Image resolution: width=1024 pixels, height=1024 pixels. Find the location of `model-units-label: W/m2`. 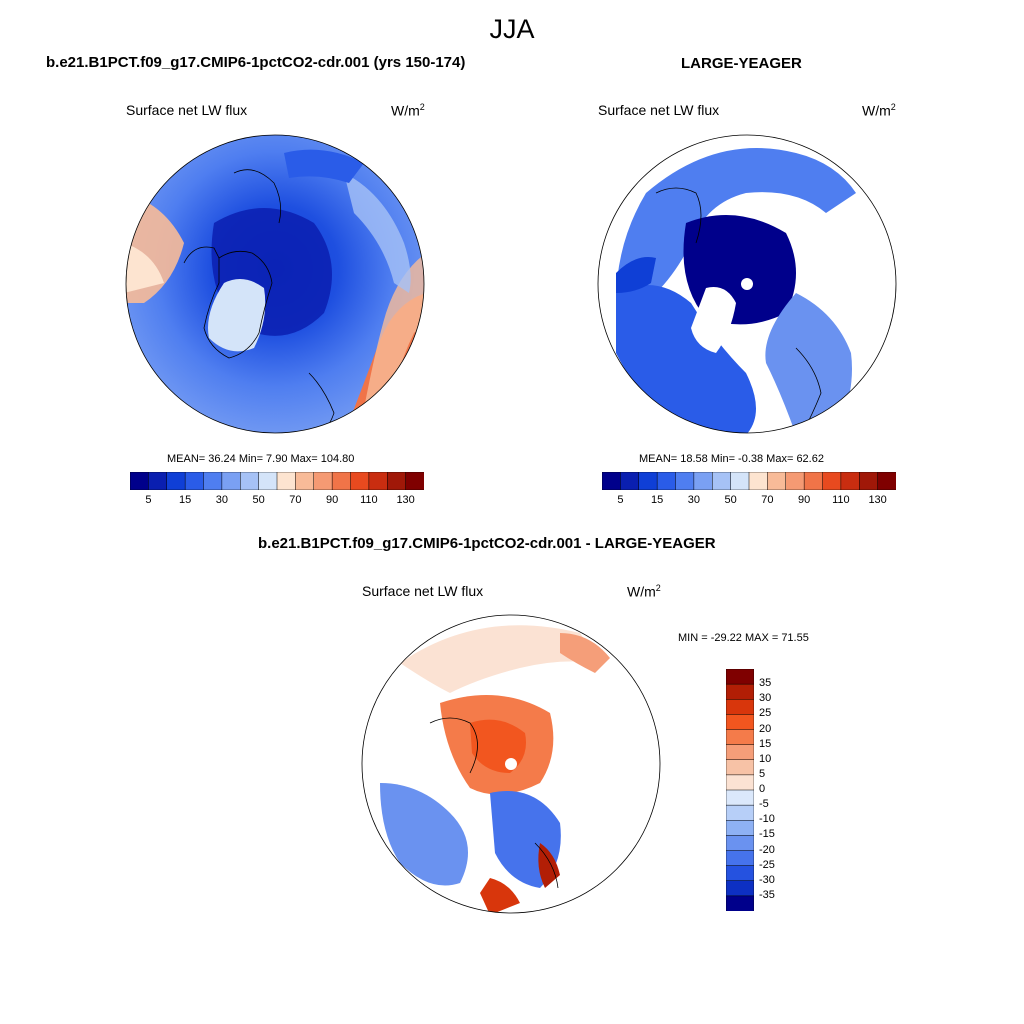

model-units-label: W/m2 is located at coordinates (408, 110).